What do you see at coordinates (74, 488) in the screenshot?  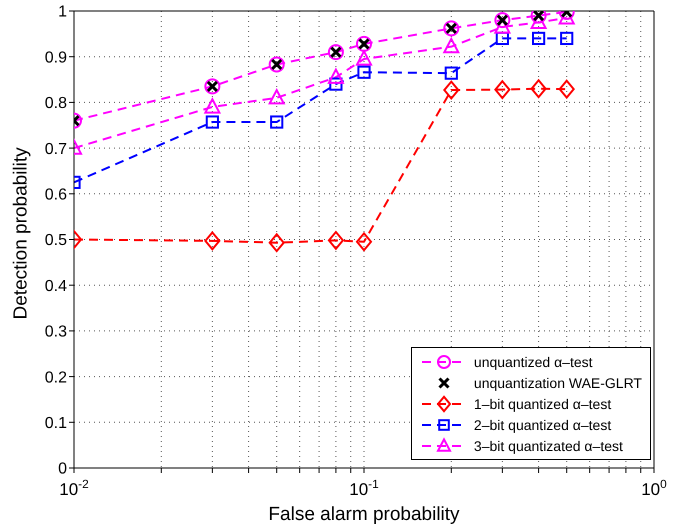 I see `x-tick-label: 10$^{-2}$` at bounding box center [74, 488].